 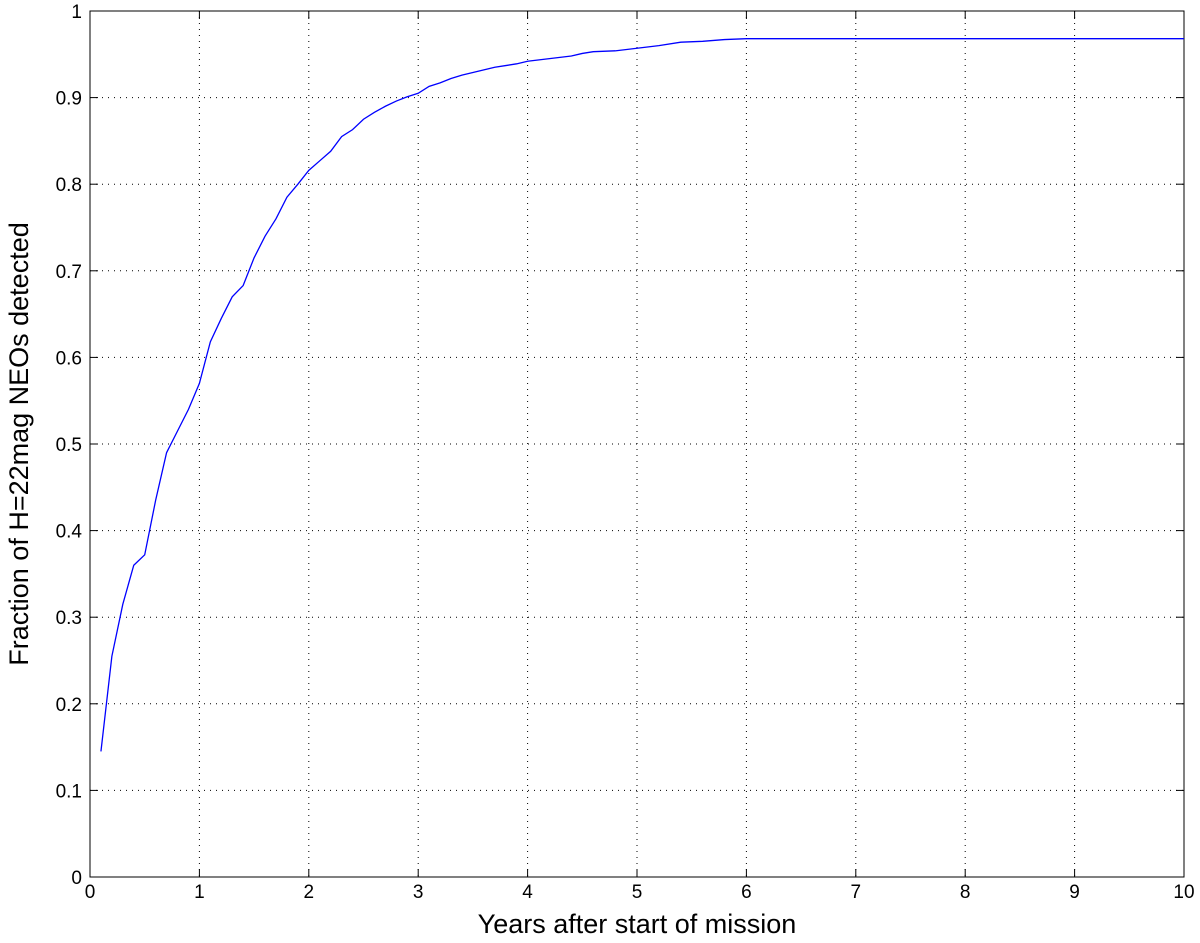 I want to click on y-tick-label: 0.5, so click(x=69, y=445).